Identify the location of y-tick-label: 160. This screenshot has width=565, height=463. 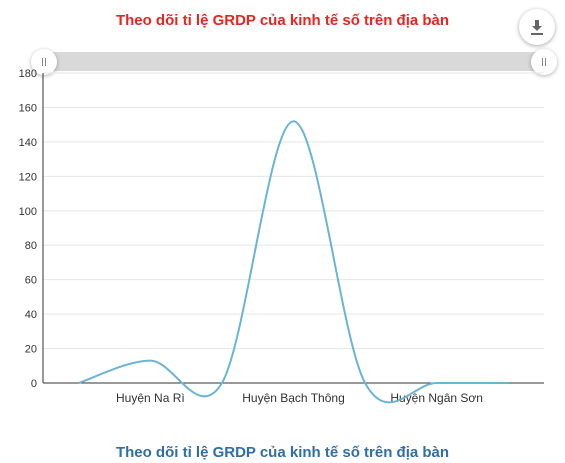
(28, 108).